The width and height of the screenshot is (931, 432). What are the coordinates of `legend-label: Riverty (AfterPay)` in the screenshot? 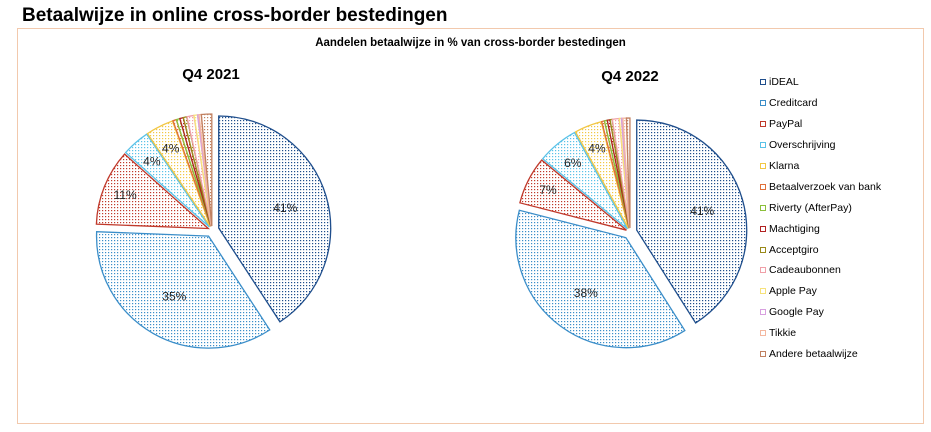 It's located at (810, 207).